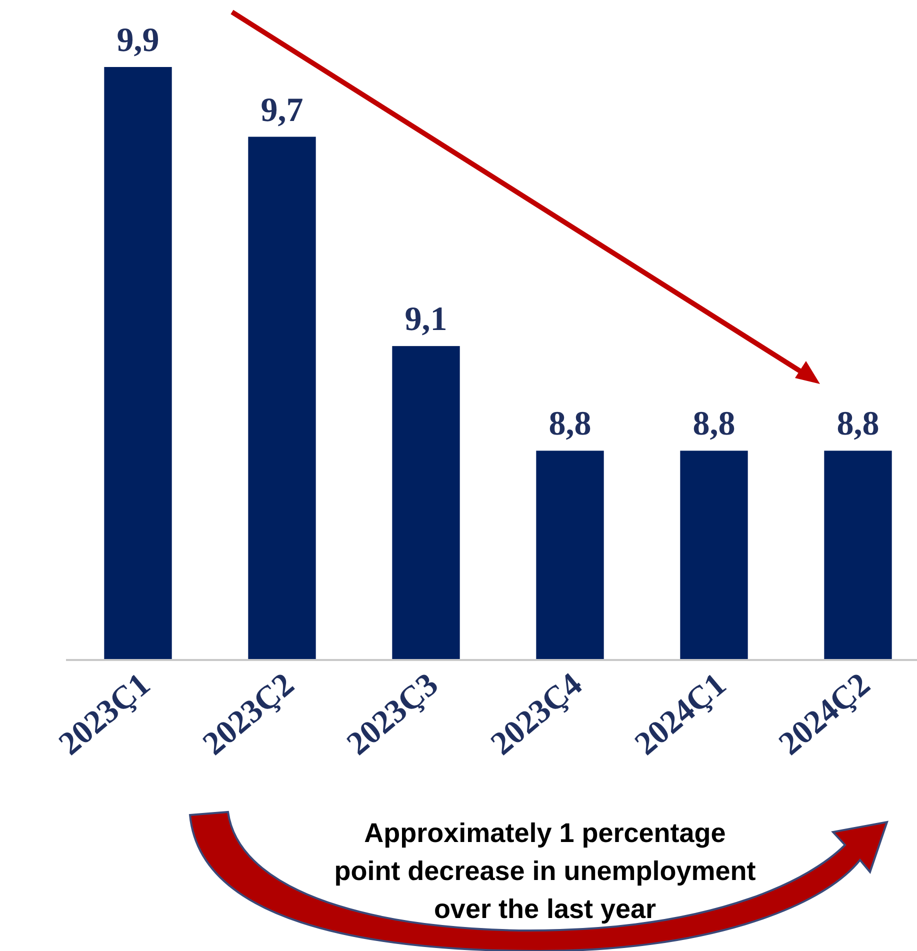 This screenshot has height=951, width=917. I want to click on data-label: 9,9, so click(138, 40).